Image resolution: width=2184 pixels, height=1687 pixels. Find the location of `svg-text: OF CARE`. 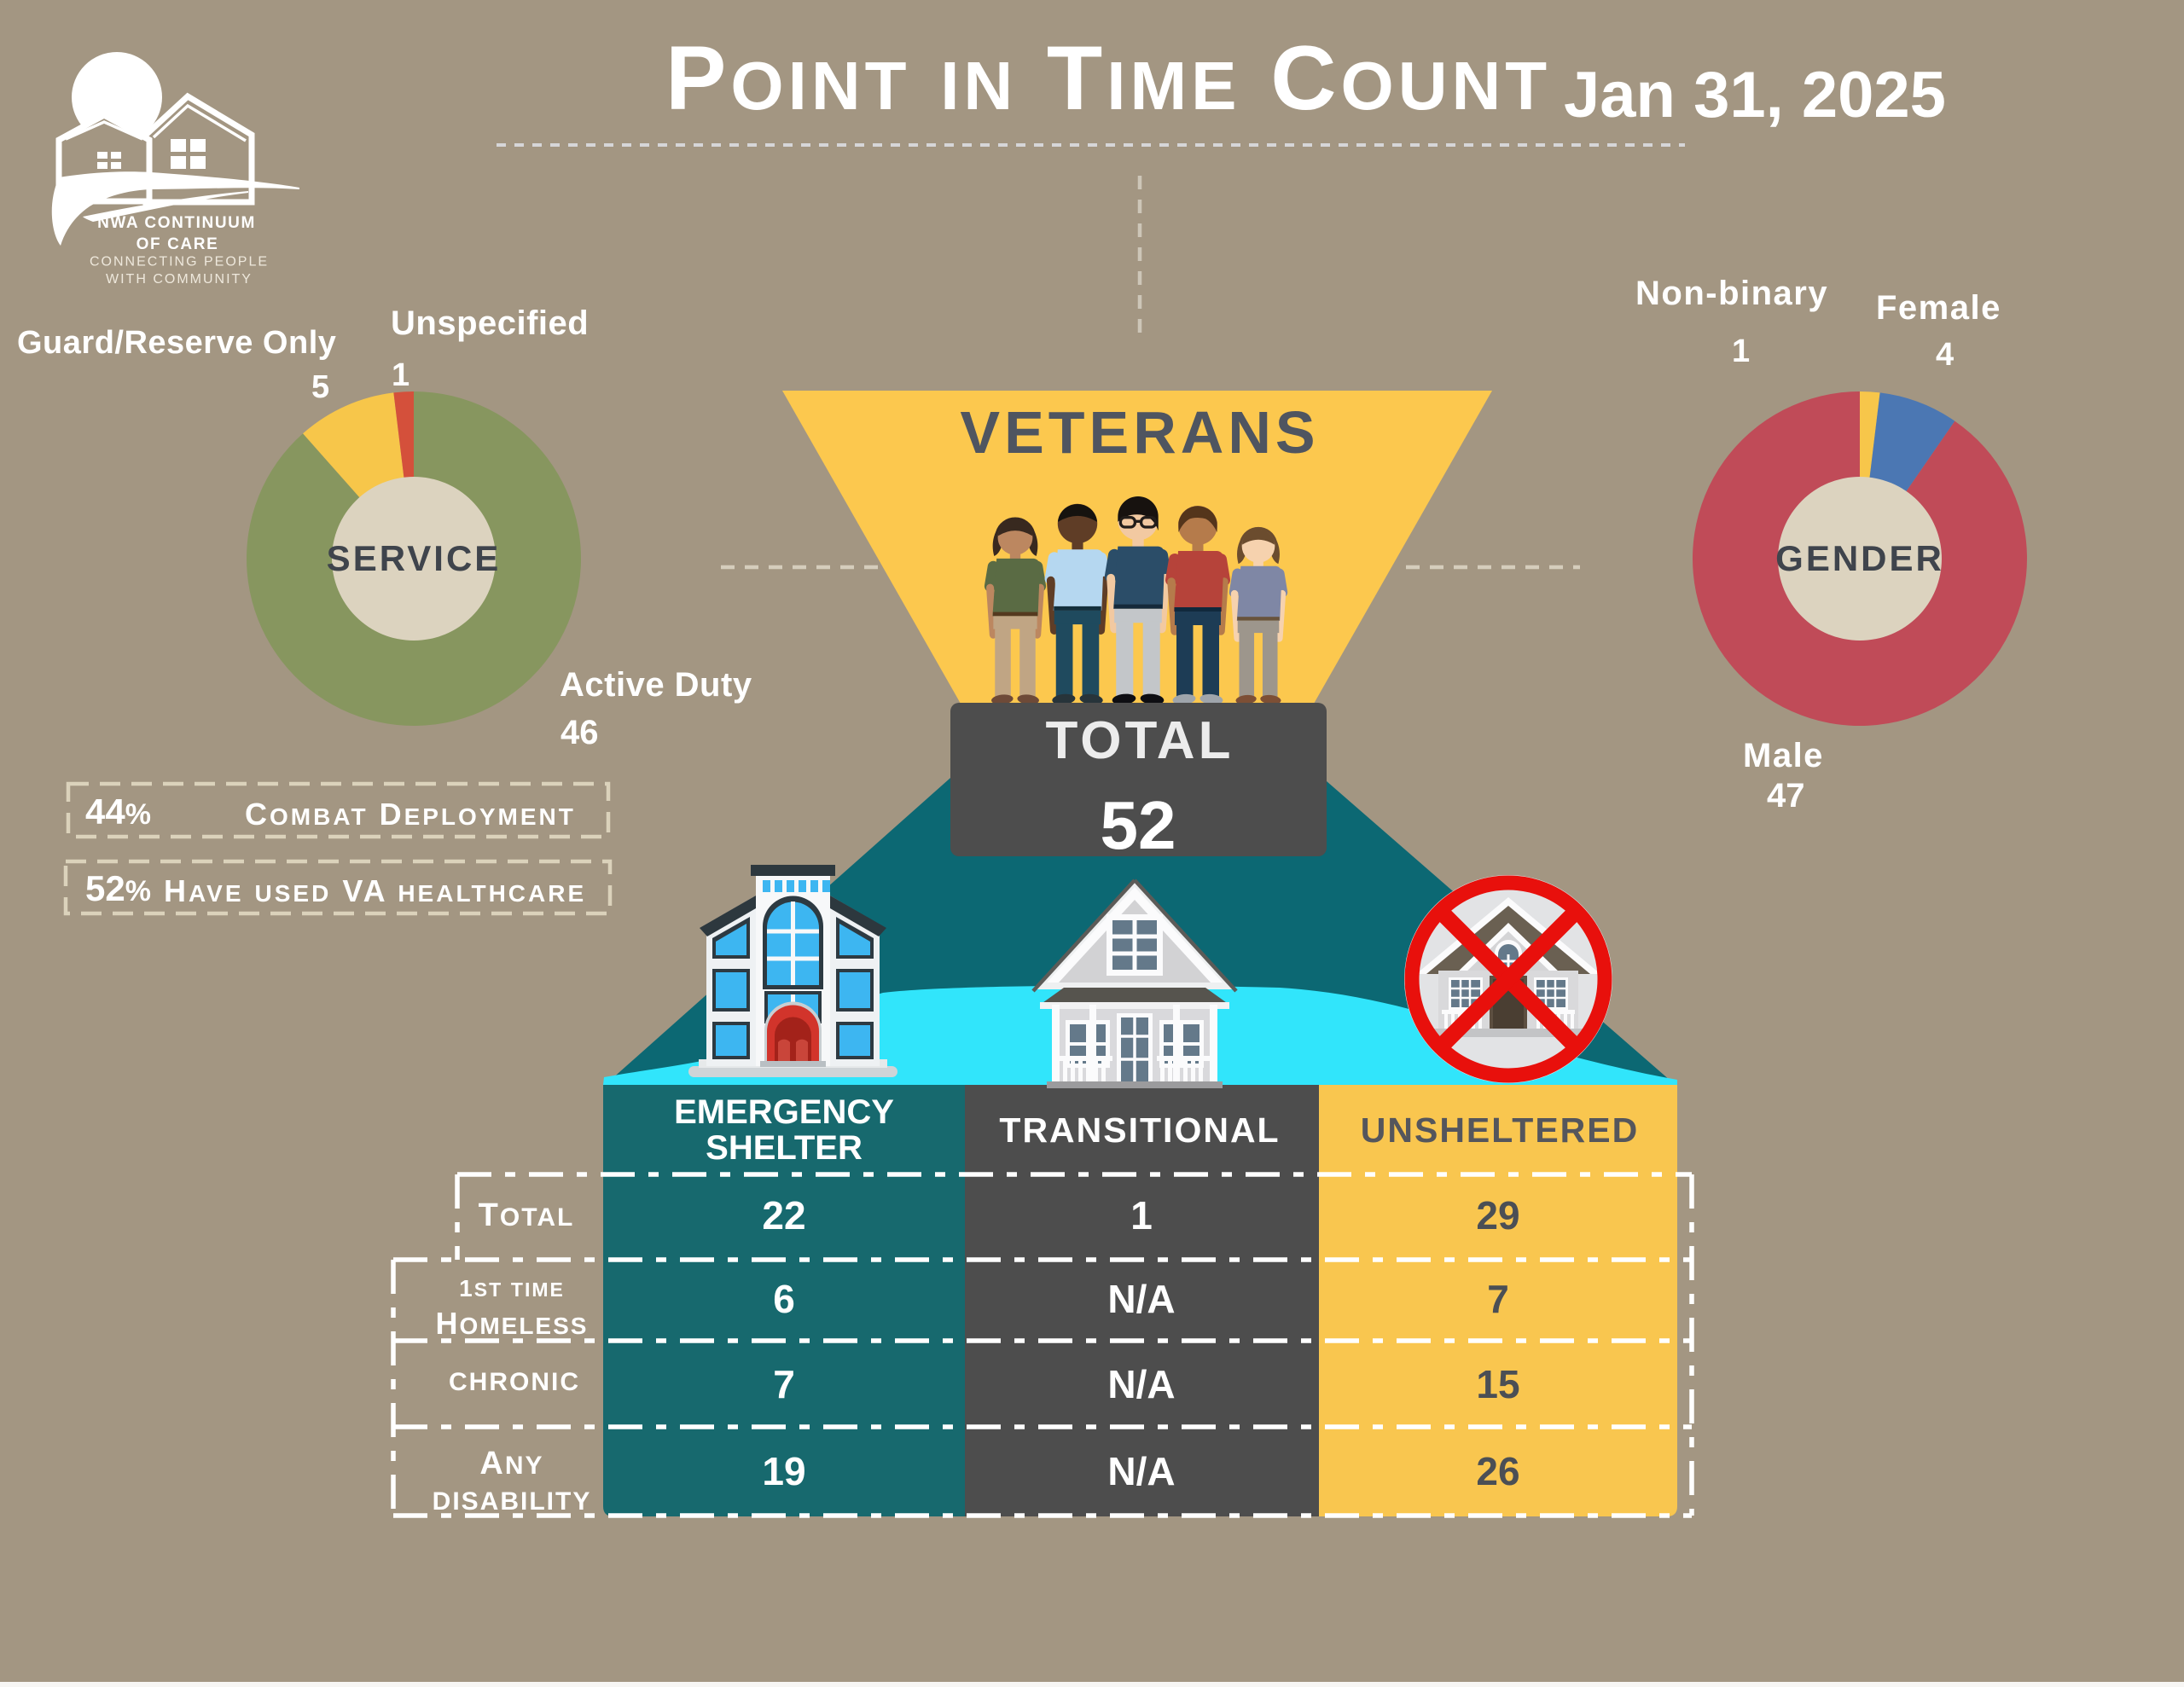

svg-text: OF CARE is located at coordinates (177, 244).